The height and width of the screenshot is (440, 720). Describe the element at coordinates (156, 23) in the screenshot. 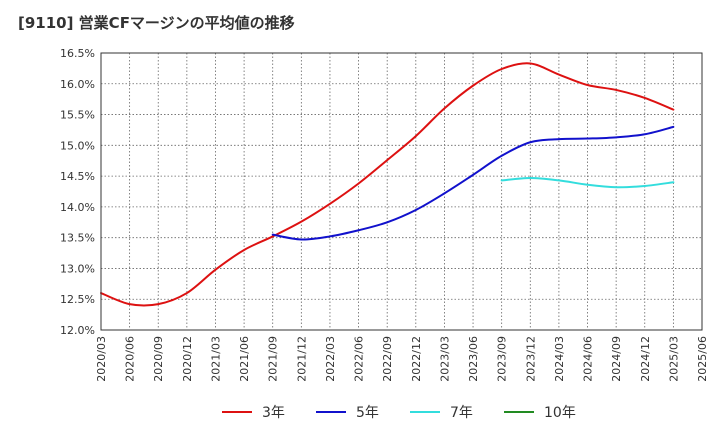

I see `chart-title: [9110] 営業CFマージンの平均値の推移` at that location.